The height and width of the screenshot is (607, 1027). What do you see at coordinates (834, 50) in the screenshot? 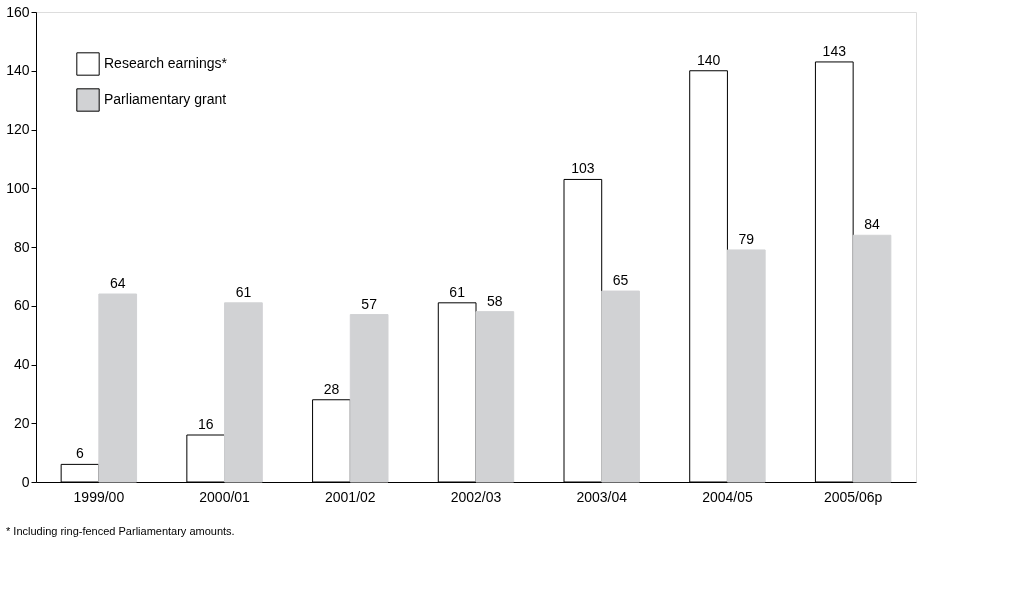
I see `data-label: 143` at bounding box center [834, 50].